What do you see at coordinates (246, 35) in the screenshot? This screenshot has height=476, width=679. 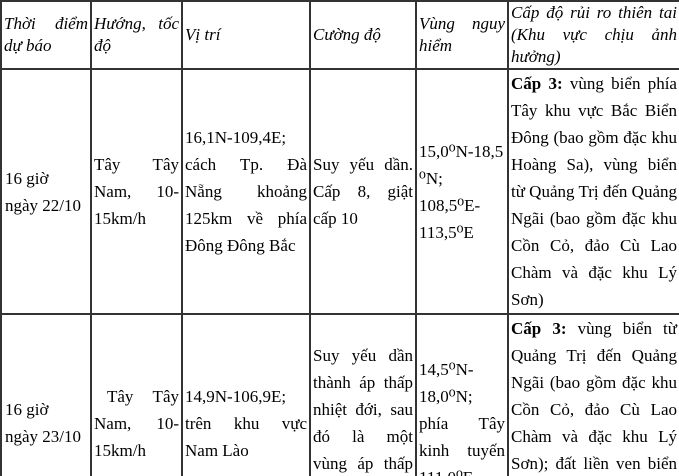 I see `header-position: Vị trí` at bounding box center [246, 35].